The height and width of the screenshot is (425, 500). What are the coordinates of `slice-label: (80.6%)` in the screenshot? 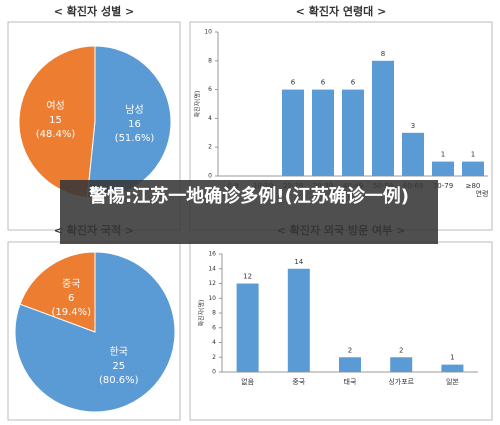 It's located at (119, 380).